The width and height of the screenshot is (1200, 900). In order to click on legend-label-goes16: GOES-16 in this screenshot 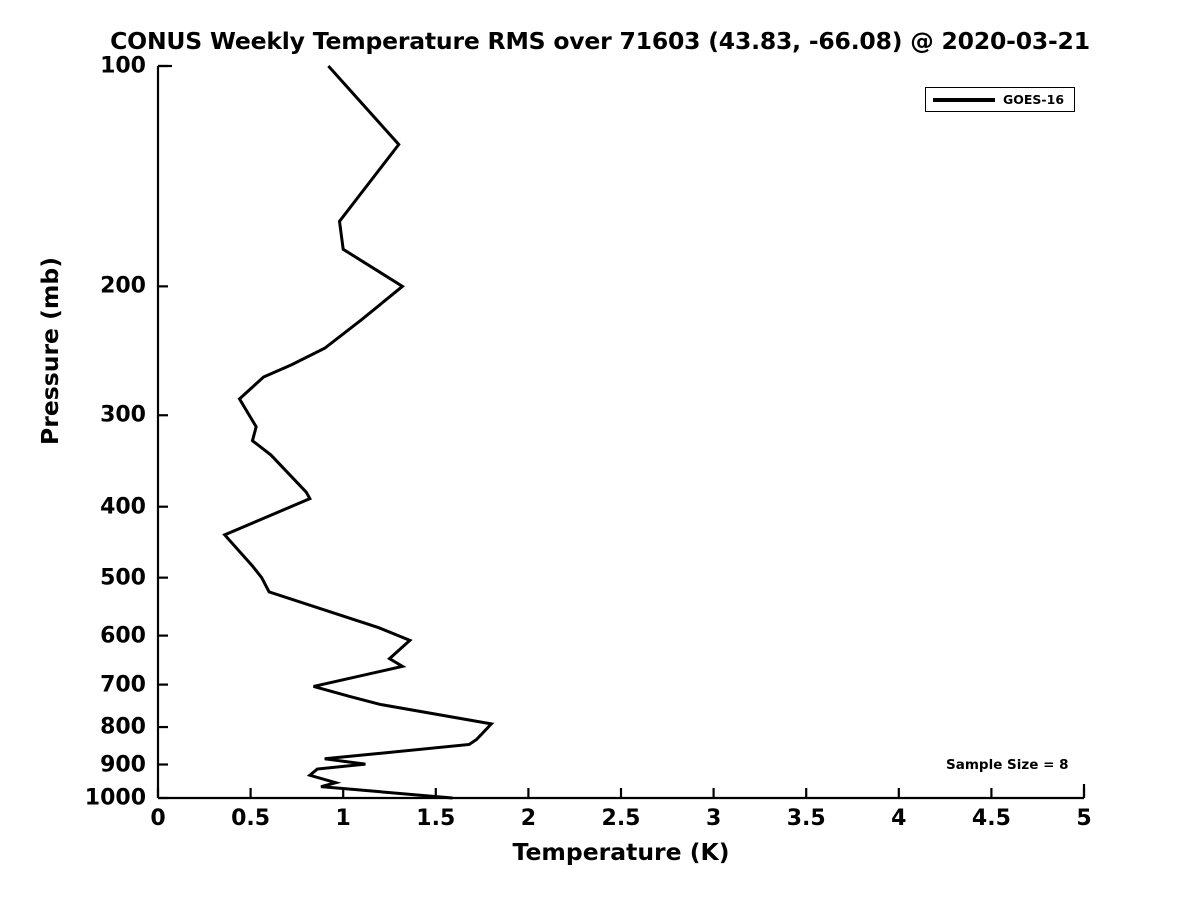, I will do `click(1034, 99)`.